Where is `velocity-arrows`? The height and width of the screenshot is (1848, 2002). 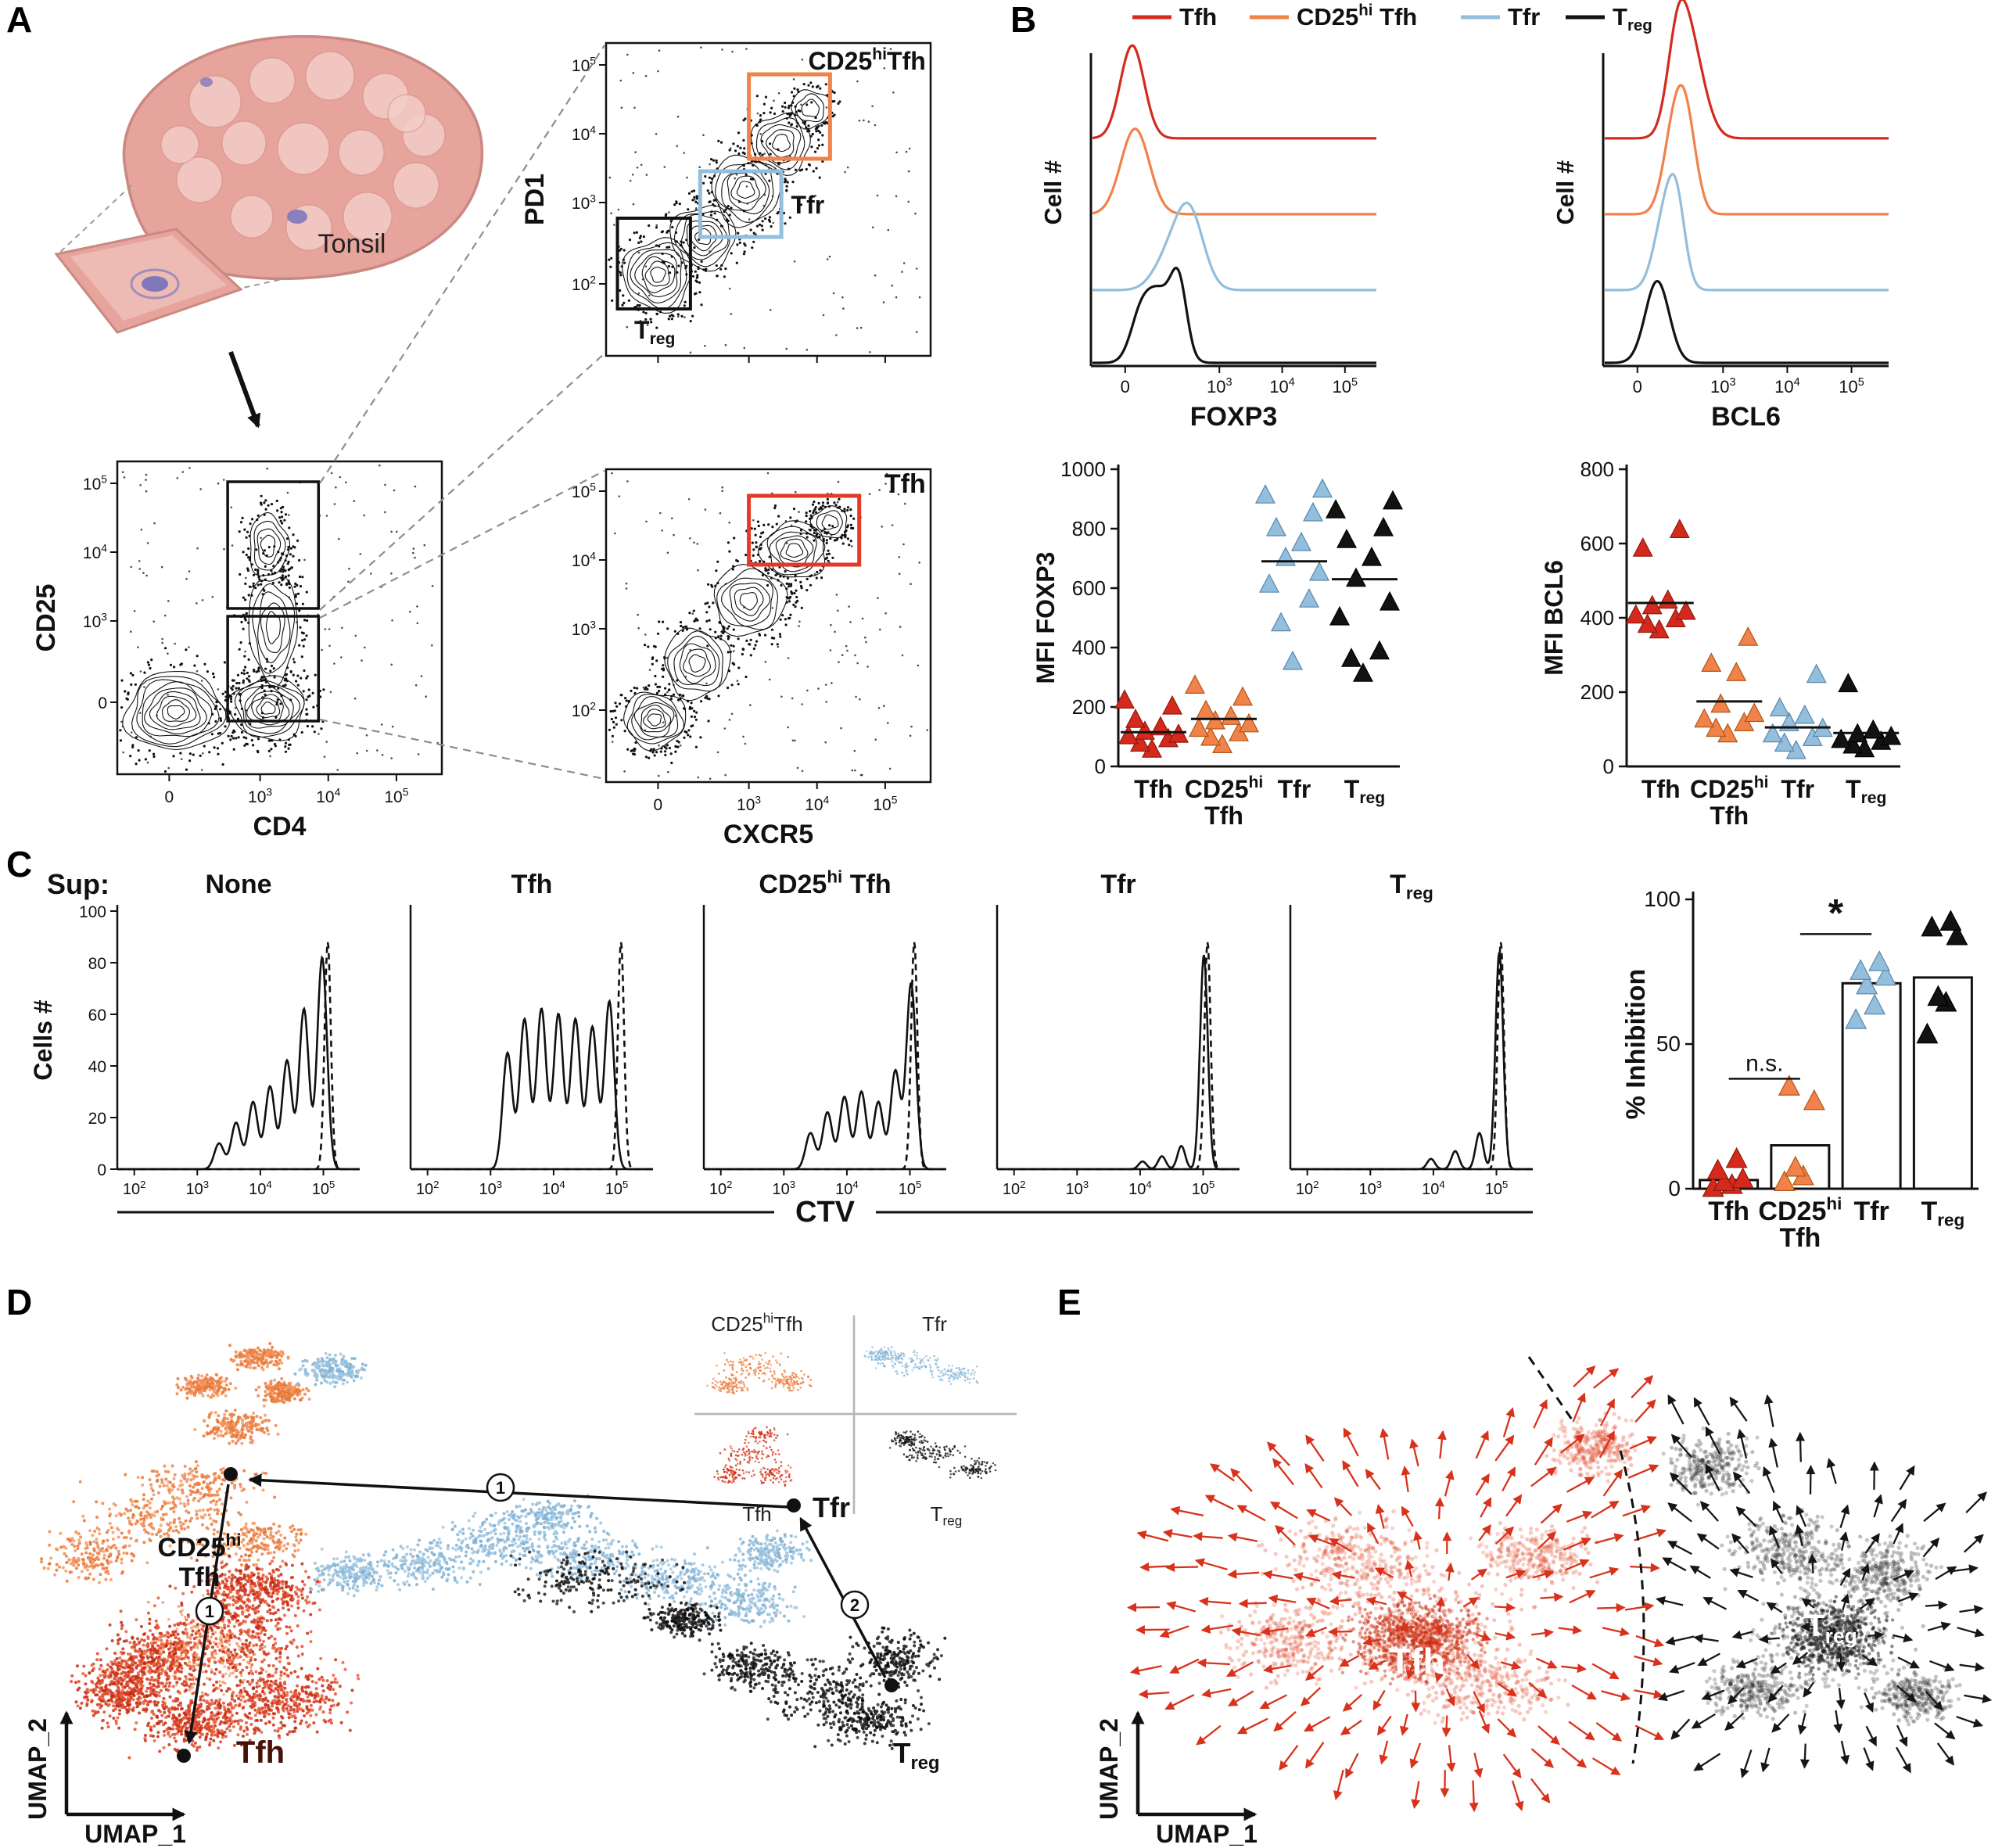 velocity-arrows is located at coordinates (1560, 1589).